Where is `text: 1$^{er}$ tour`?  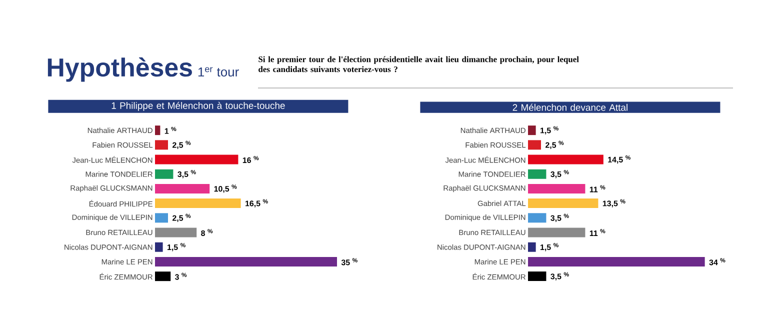 text: 1$^{er}$ tour is located at coordinates (218, 72).